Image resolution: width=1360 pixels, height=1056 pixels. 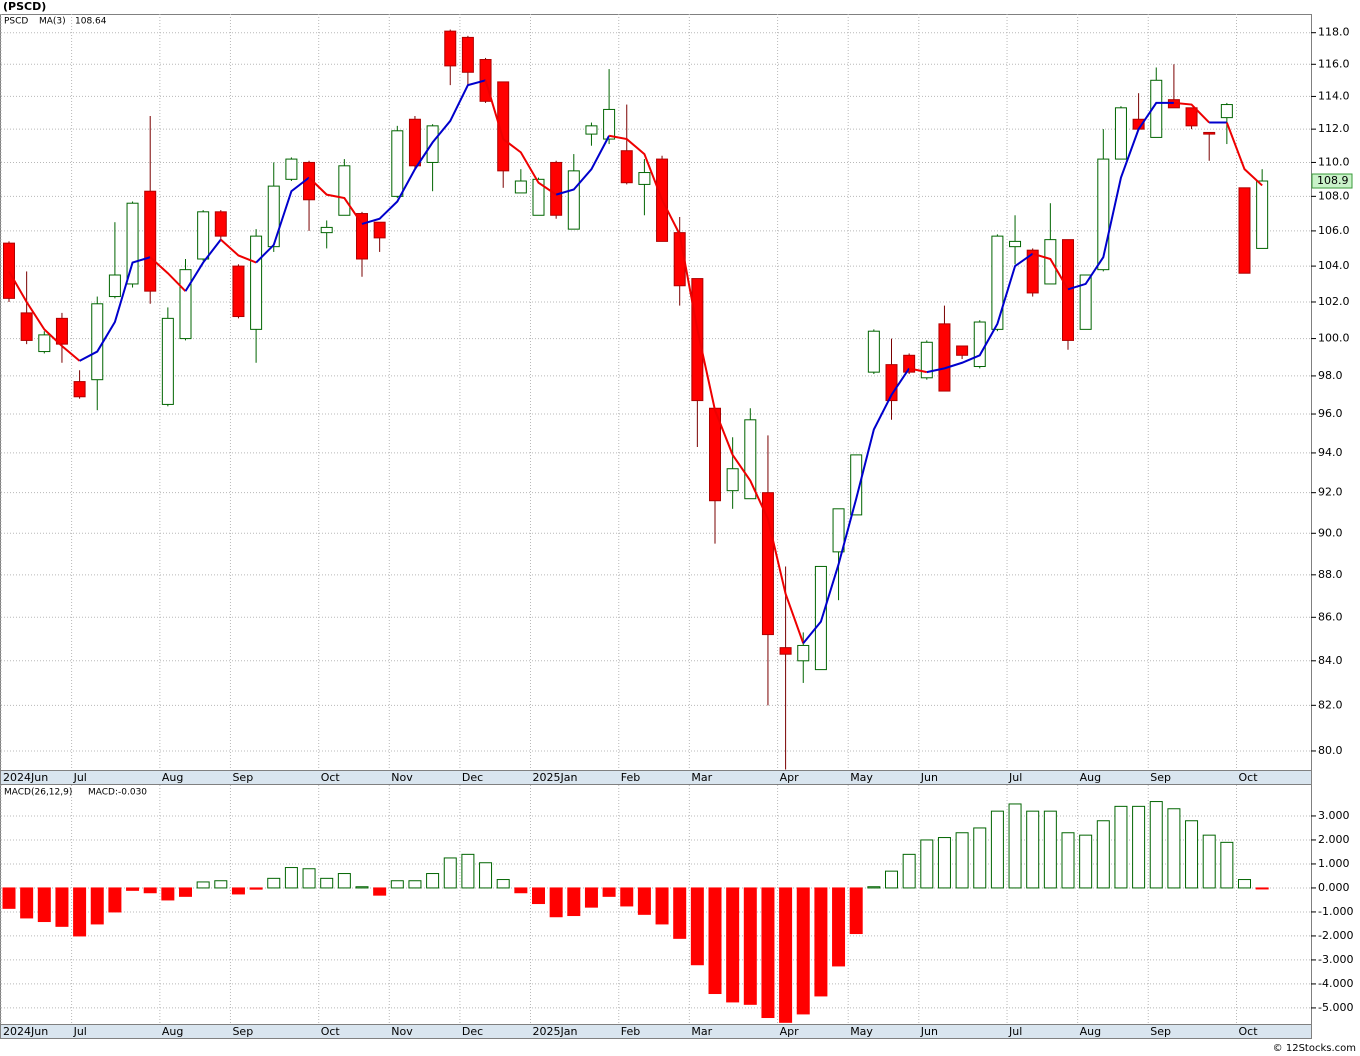 I want to click on chart-title: (PSCD), so click(x=24, y=6).